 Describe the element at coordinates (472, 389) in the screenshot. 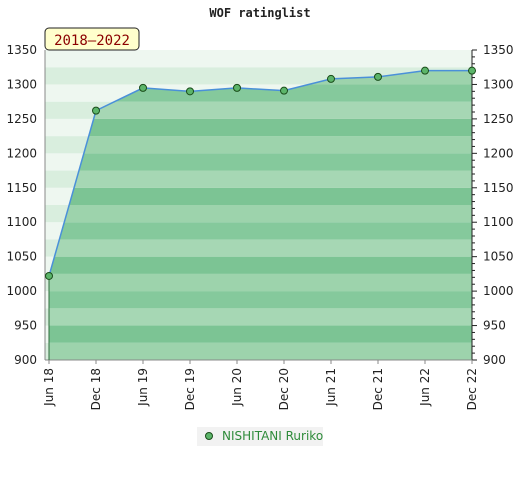

I see `x-tick-label: Dec 22` at that location.